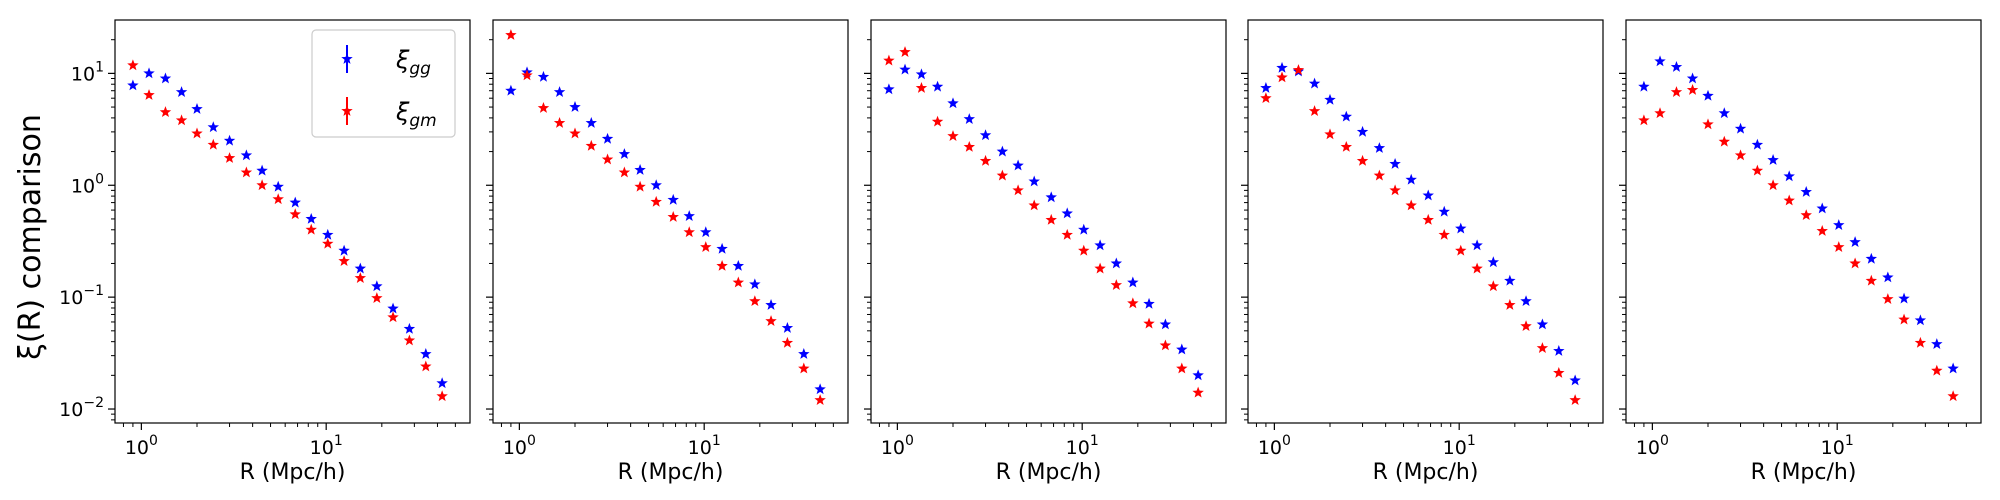  Describe the element at coordinates (422, 121) in the screenshot. I see `legend-subscript: gm` at that location.